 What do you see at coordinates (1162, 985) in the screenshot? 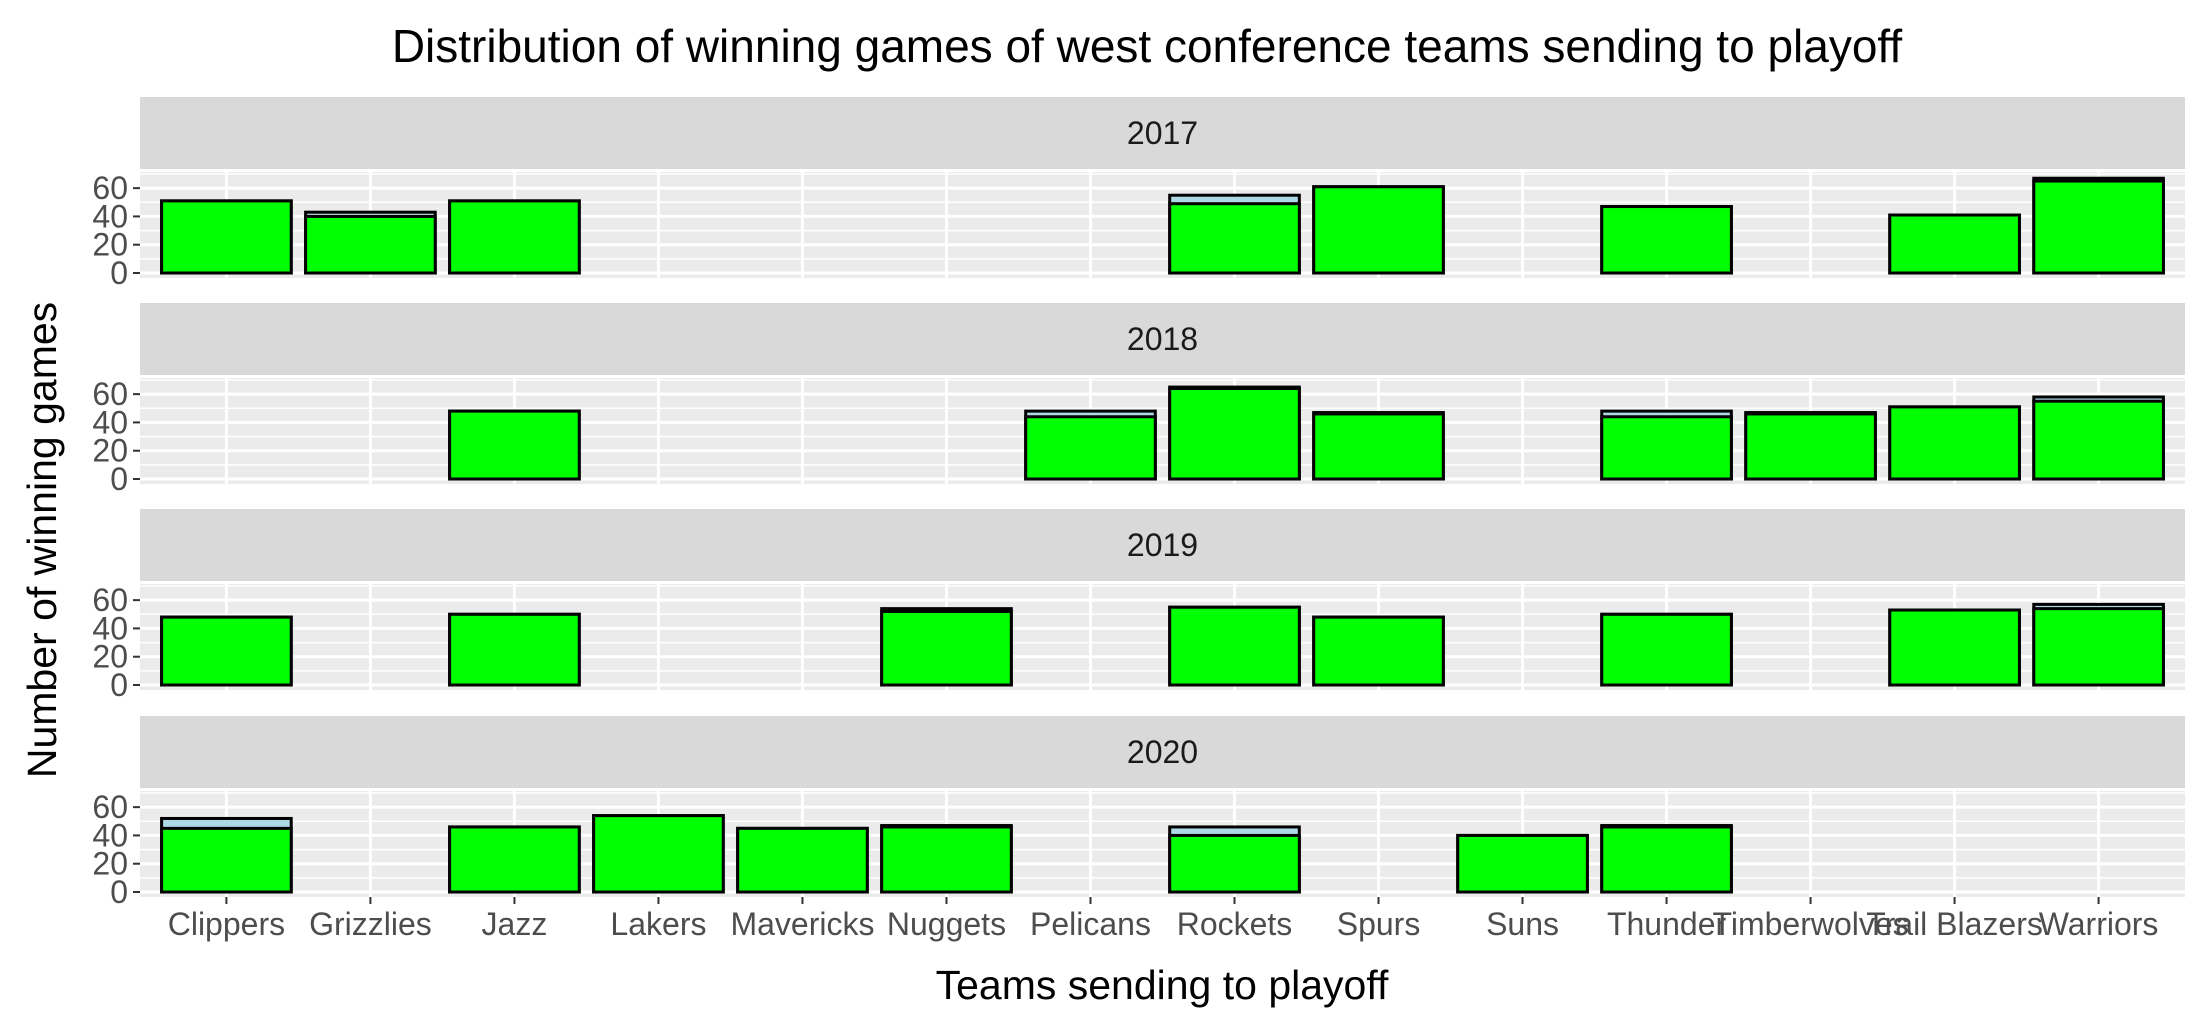
I see `x-axis-title: Teams sending to playoff` at bounding box center [1162, 985].